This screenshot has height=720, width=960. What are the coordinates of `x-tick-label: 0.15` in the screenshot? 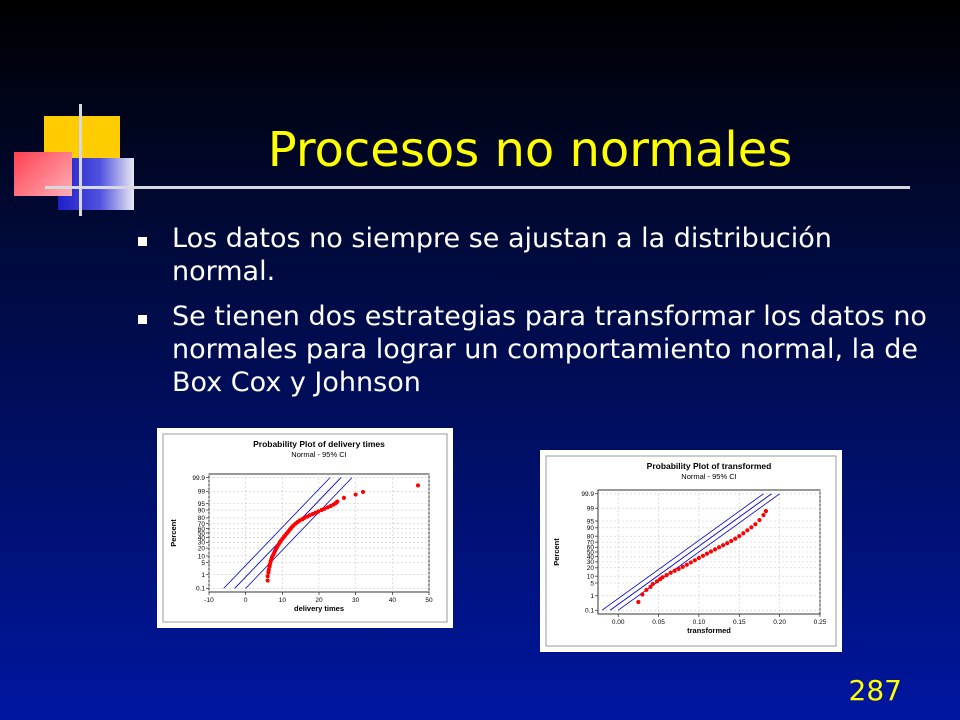 It's located at (739, 622).